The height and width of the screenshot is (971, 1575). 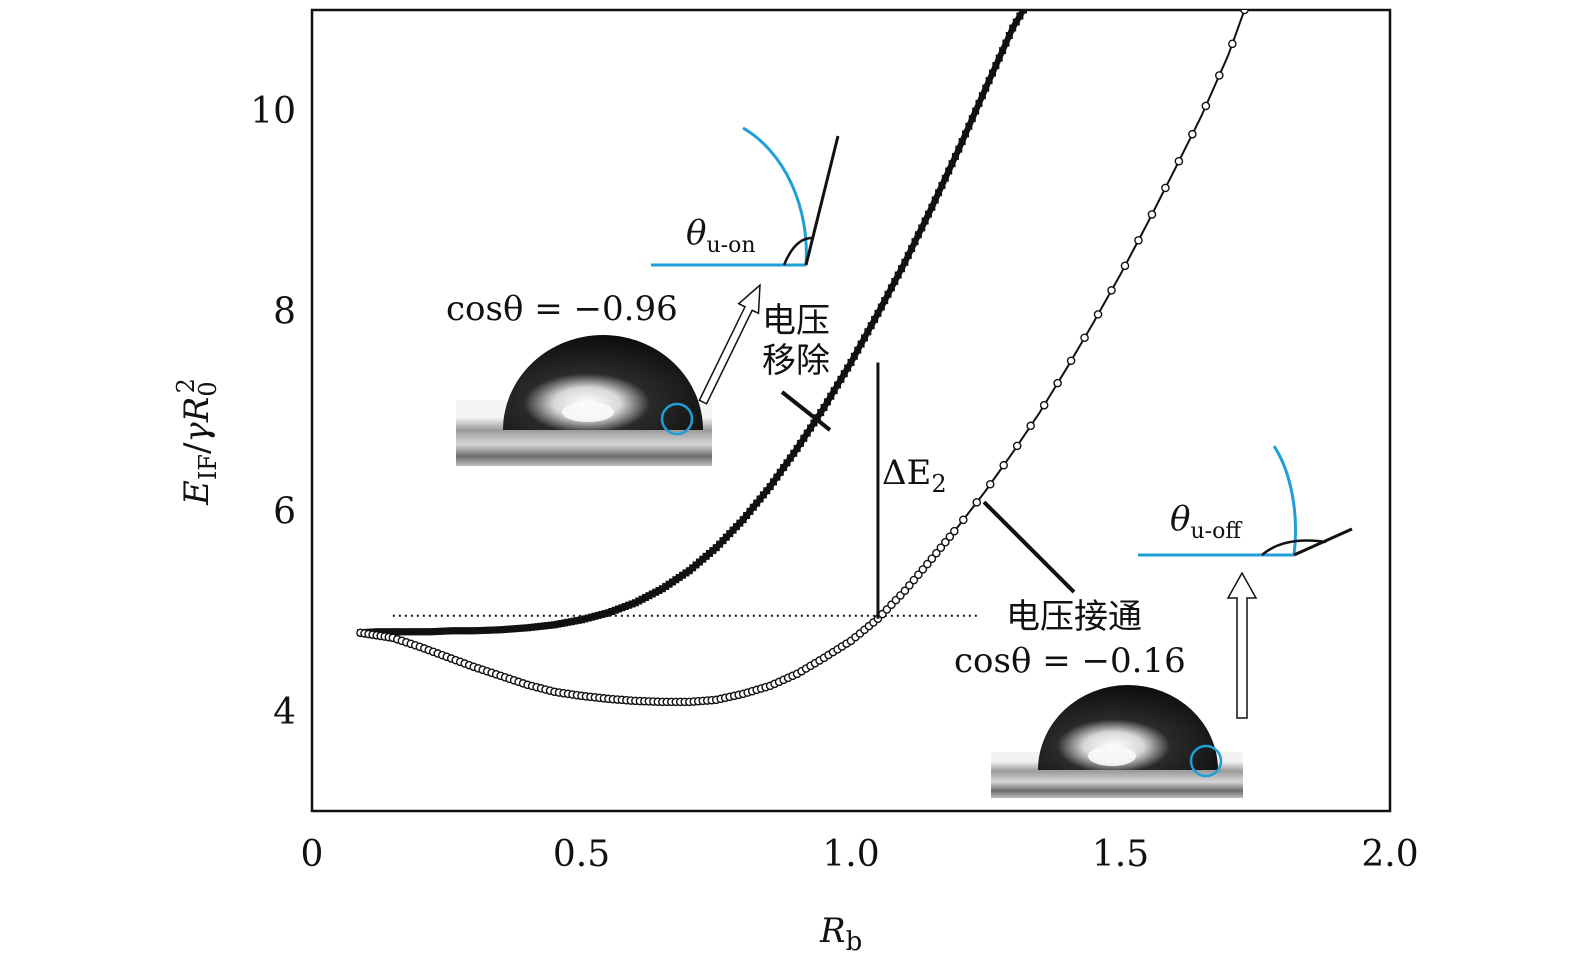 What do you see at coordinates (850, 854) in the screenshot?
I see `x-tick-label: 1.0` at bounding box center [850, 854].